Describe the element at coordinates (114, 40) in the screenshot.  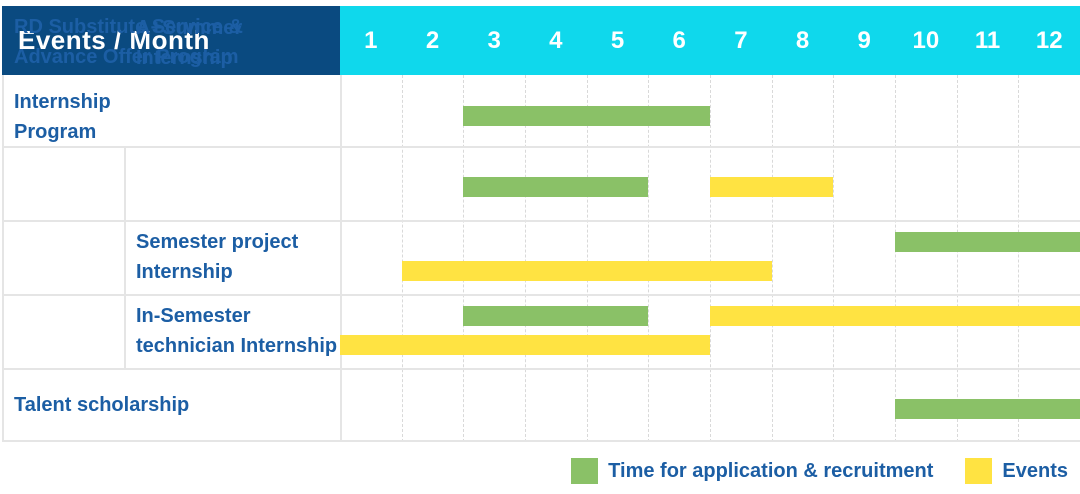
I see `header-events-month-label: Events / Month` at that location.